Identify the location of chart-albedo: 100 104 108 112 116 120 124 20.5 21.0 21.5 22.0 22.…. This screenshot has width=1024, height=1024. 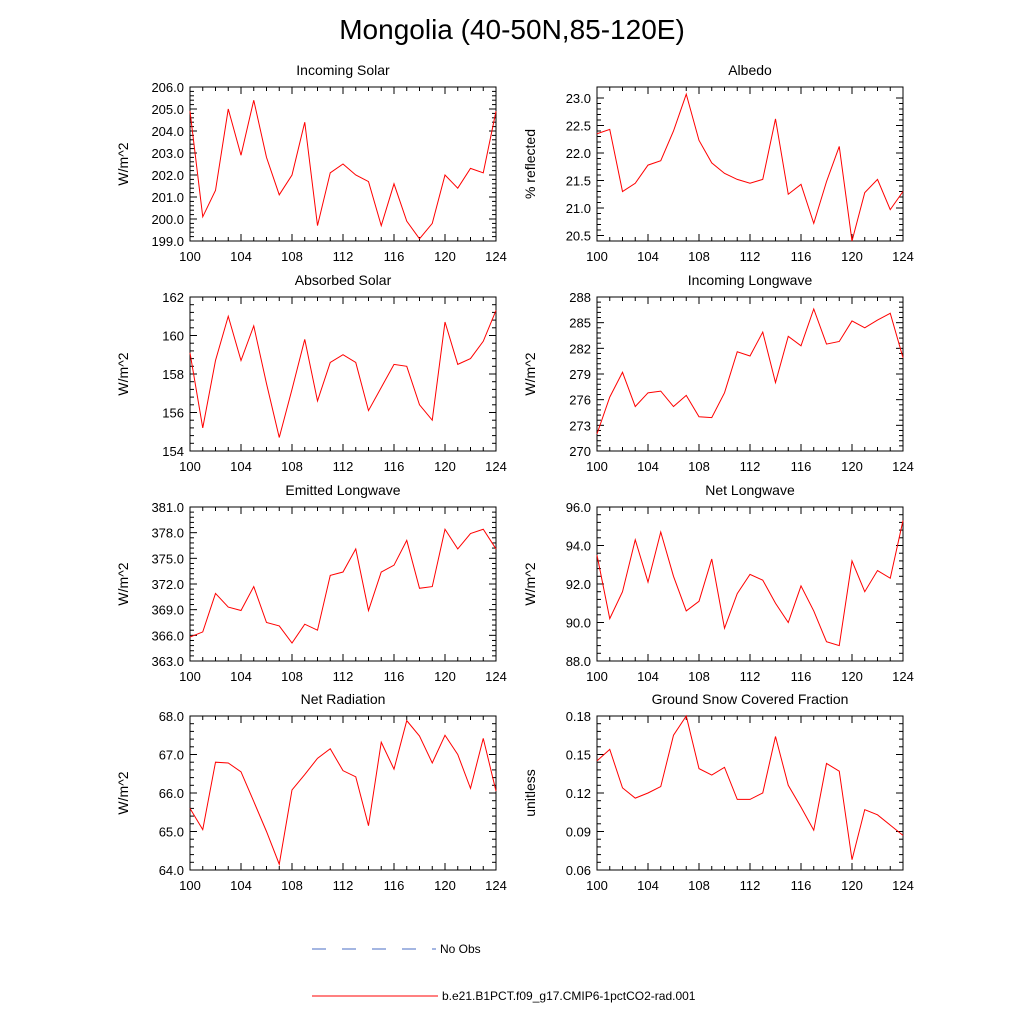
(718, 163).